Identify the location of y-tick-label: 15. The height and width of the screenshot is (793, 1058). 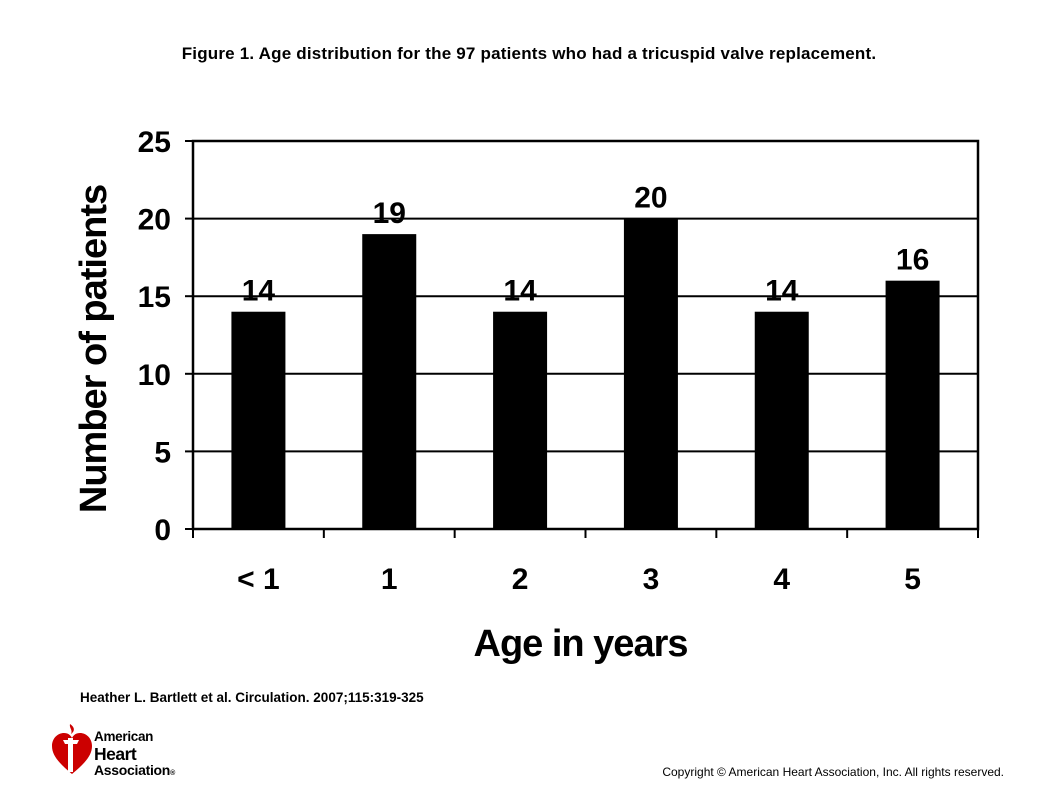
(154, 297).